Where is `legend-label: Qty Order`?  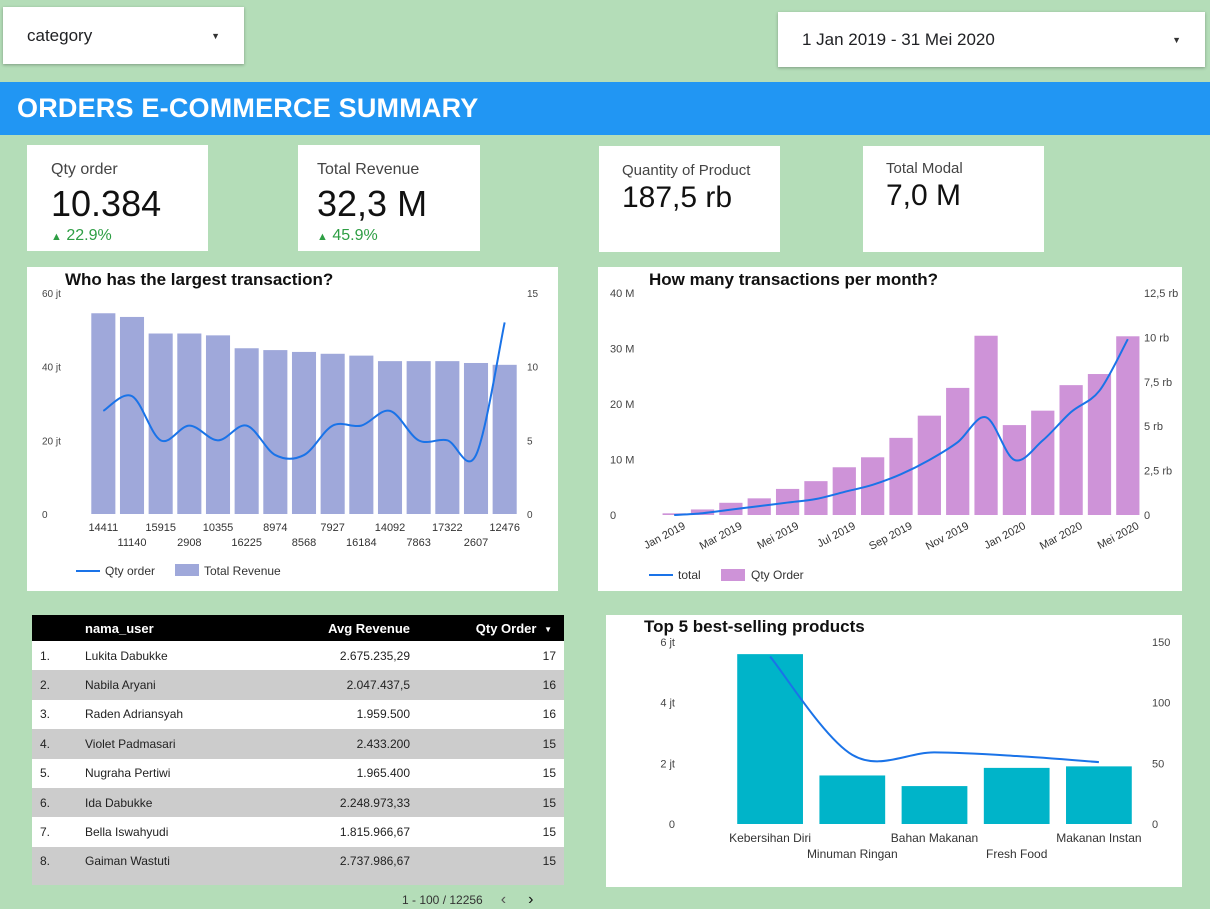 legend-label: Qty Order is located at coordinates (777, 575).